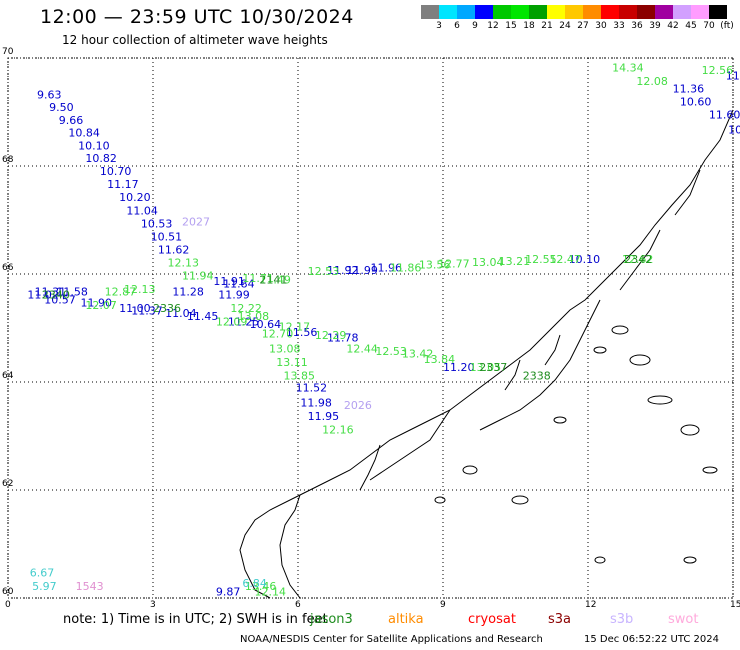 The width and height of the screenshot is (740, 650). What do you see at coordinates (734, 130) in the screenshot?
I see `wave-height-label: 10` at bounding box center [734, 130].